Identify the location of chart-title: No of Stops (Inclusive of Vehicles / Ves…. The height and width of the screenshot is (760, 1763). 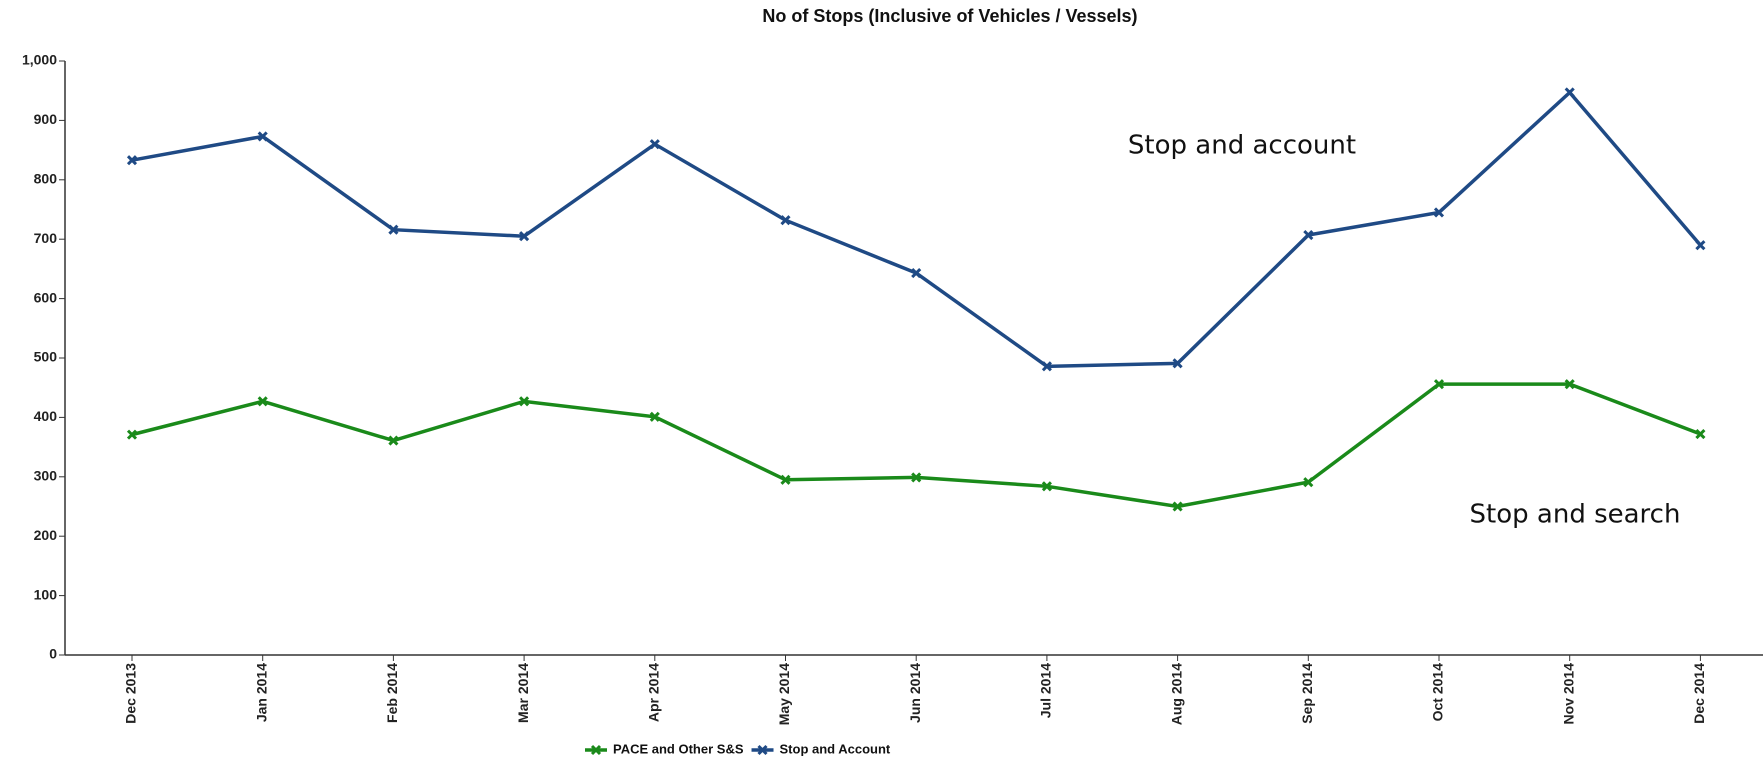
(949, 16).